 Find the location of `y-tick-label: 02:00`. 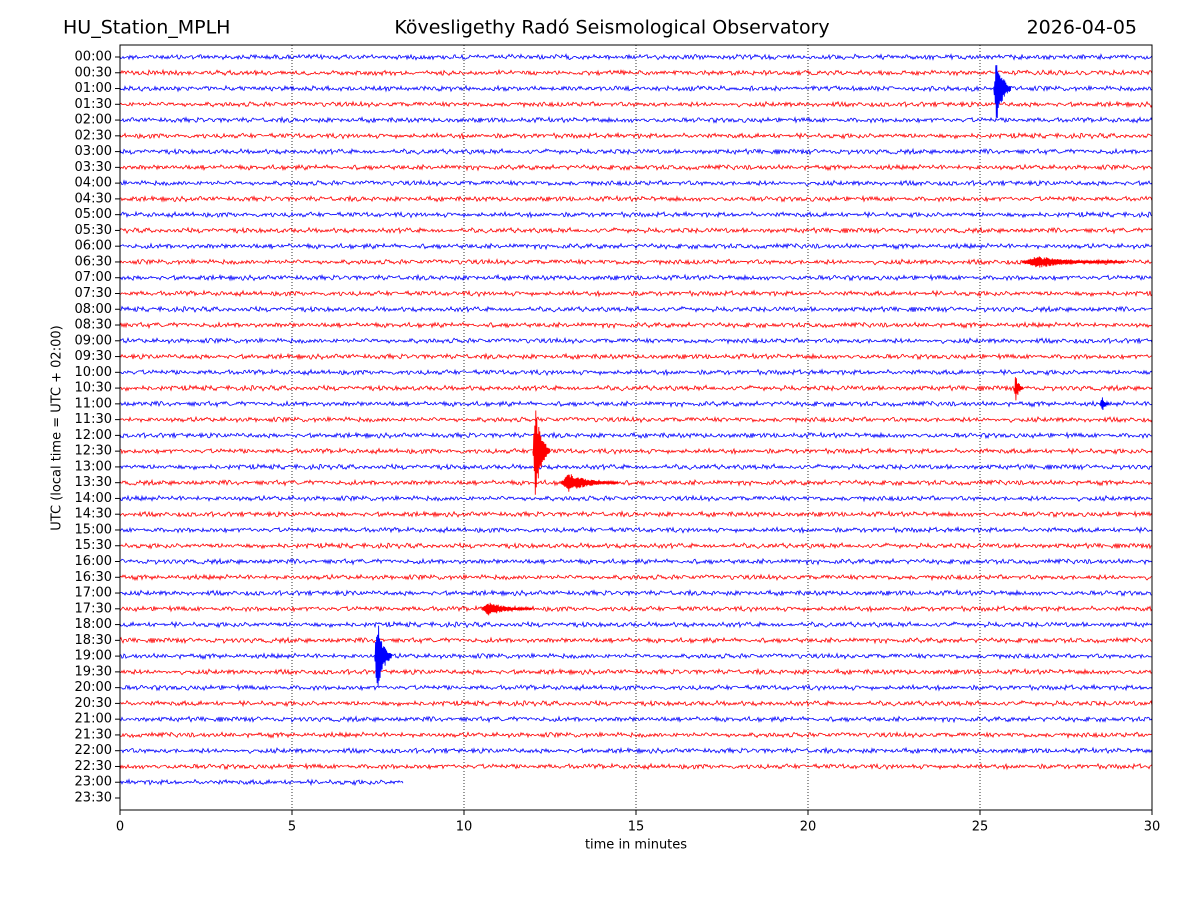

y-tick-label: 02:00 is located at coordinates (93, 120).